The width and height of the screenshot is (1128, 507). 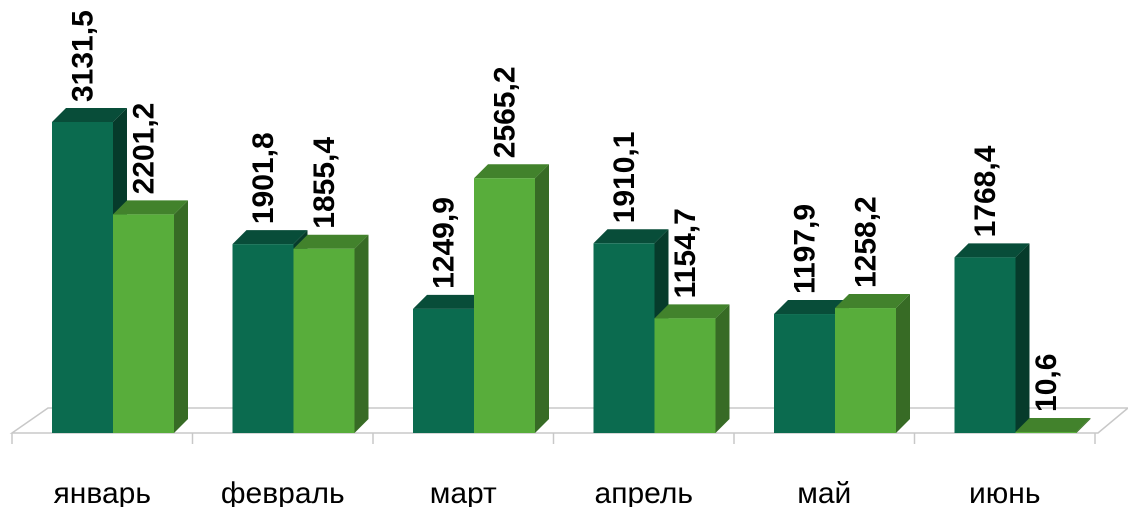 I want to click on value-label: 1901,8, so click(x=263, y=178).